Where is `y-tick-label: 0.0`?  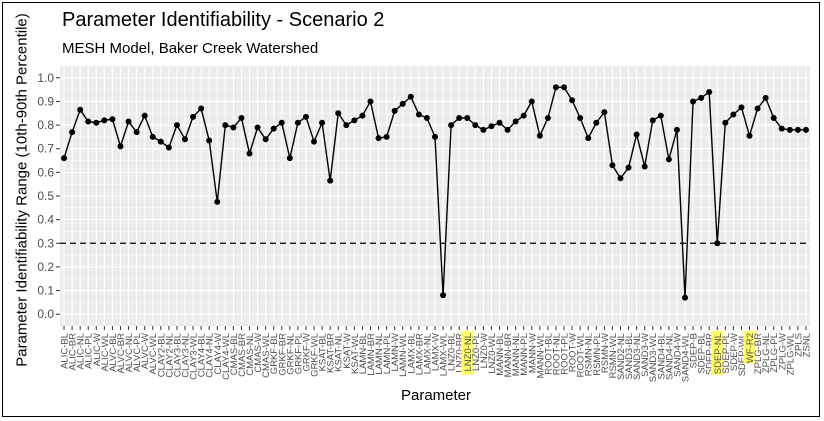
y-tick-label: 0.0 is located at coordinates (45, 314).